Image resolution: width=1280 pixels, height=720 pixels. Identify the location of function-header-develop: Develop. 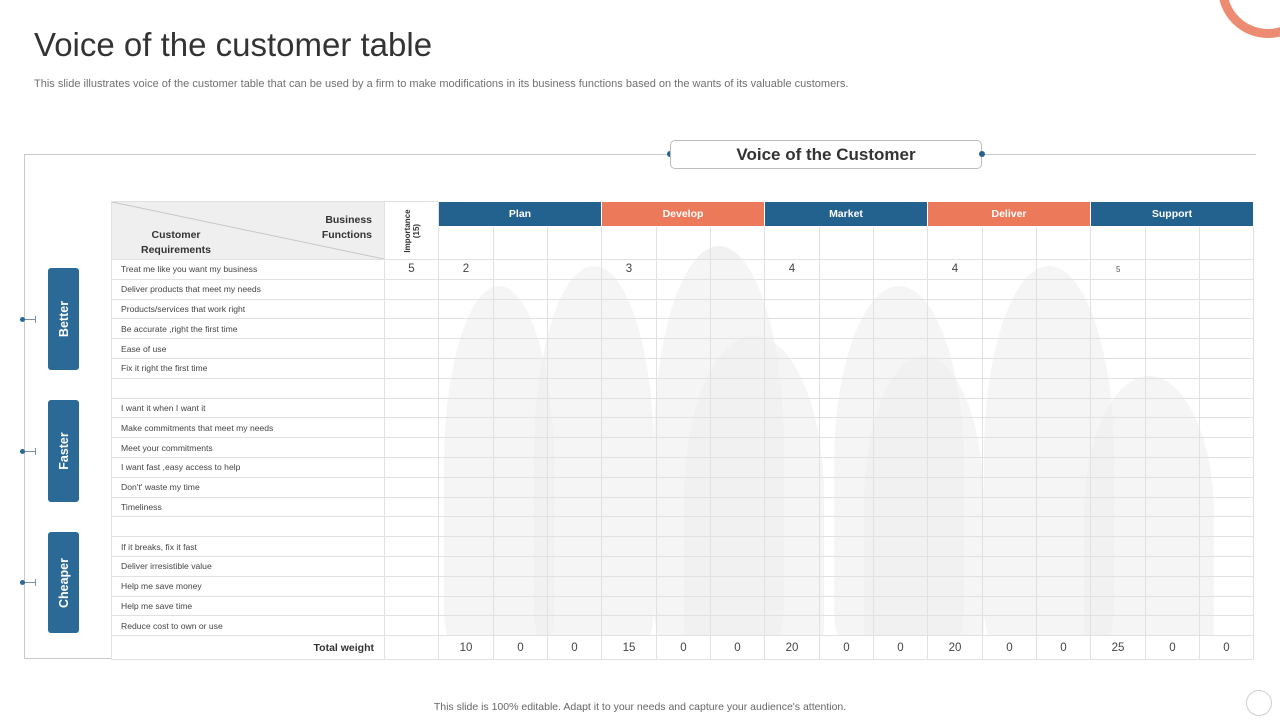
(683, 214).